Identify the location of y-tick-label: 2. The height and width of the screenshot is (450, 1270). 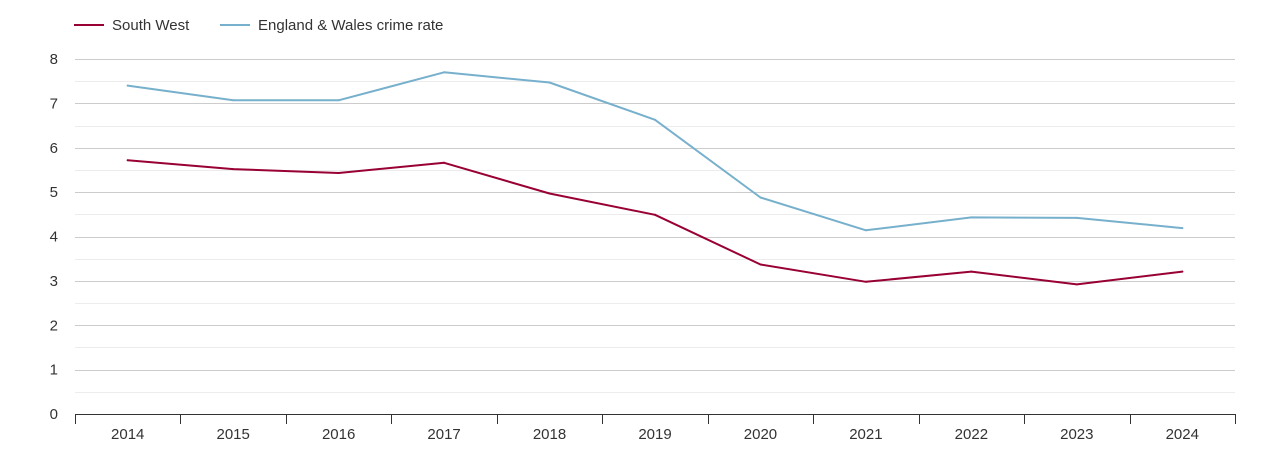
(54, 325).